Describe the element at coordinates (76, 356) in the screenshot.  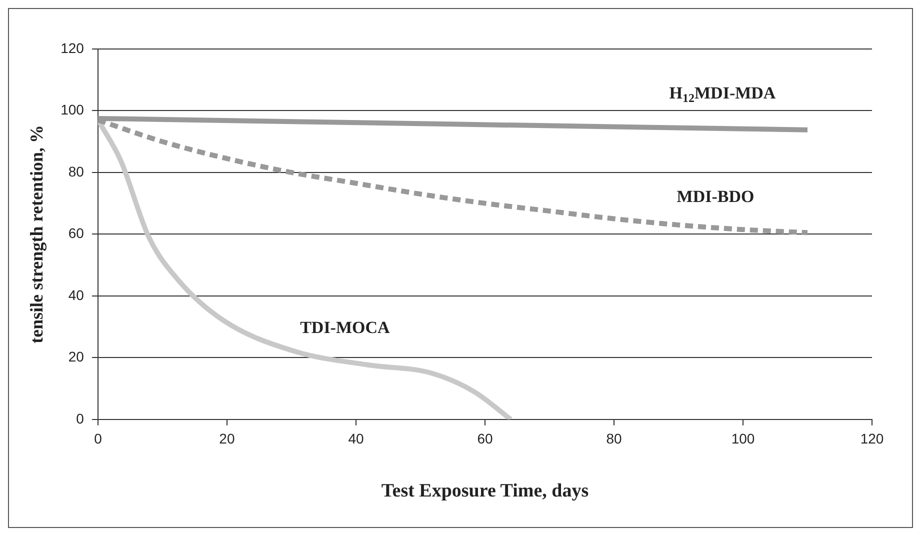
I see `y-tick-label: 20` at that location.